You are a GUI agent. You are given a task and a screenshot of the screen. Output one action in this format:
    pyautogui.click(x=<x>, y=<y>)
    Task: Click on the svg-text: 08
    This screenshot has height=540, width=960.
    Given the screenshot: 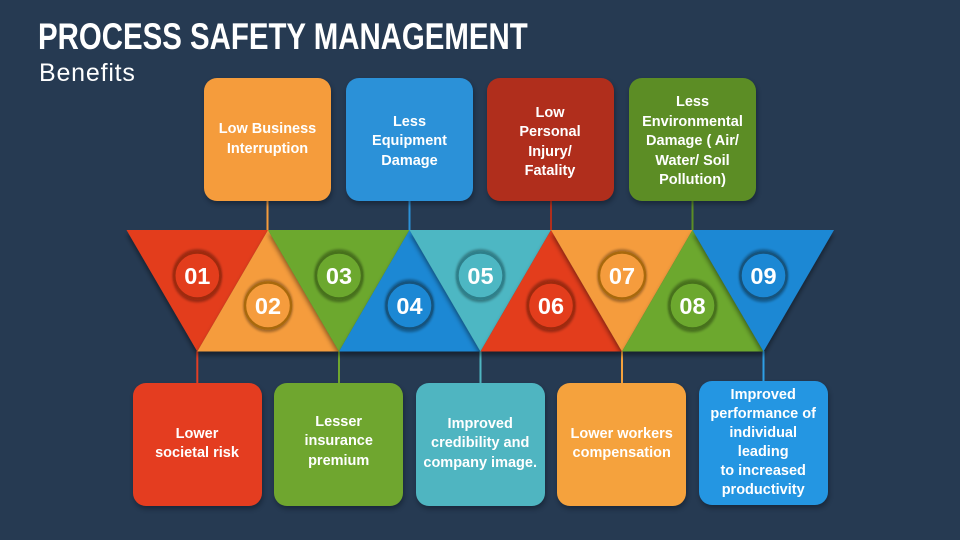 What is the action you would take?
    pyautogui.click(x=692, y=306)
    